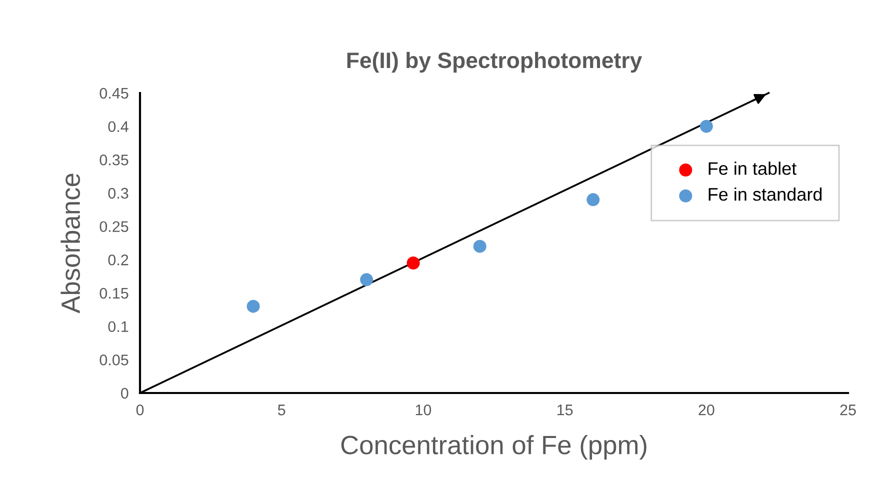  I want to click on y-tick-label: 0.15, so click(114, 293).